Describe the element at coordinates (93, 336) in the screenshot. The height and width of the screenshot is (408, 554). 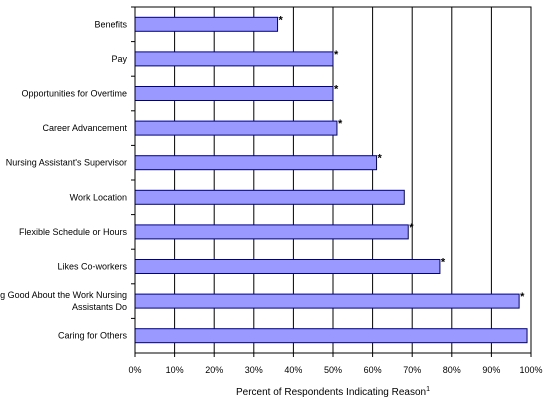
I see `category-label-10: Caring for Others` at that location.